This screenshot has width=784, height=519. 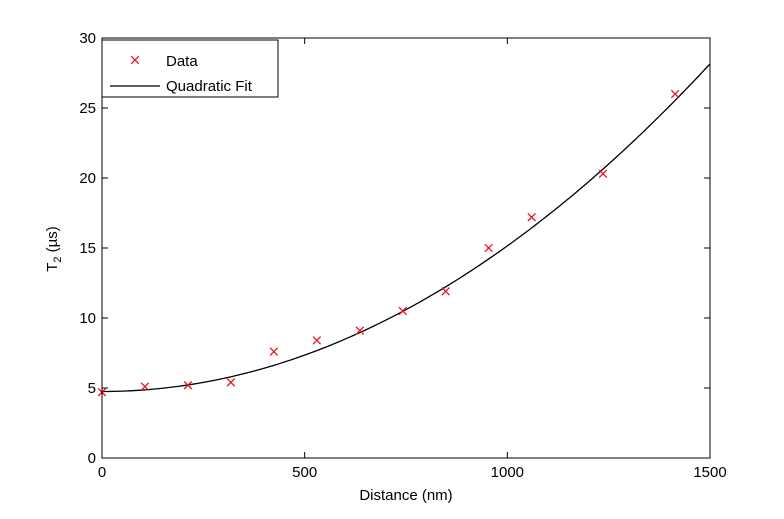 What do you see at coordinates (92, 458) in the screenshot?
I see `y-tick-label: 0` at bounding box center [92, 458].